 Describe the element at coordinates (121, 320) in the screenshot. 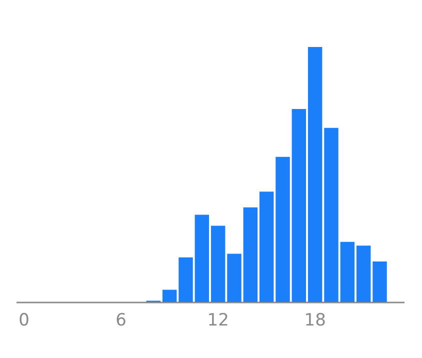

I see `x-tick-label: 6` at that location.